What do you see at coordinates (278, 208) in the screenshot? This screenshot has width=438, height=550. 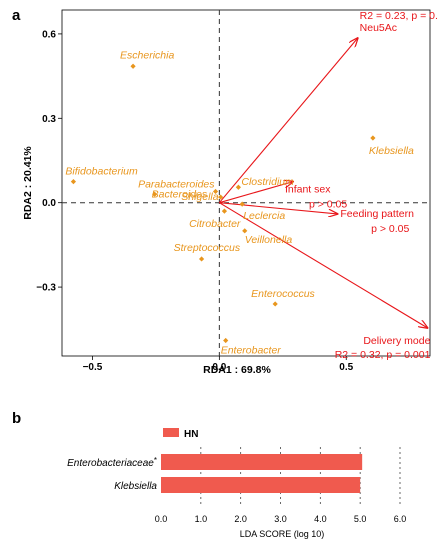 I see `vector-feeding-pattern-arrow` at bounding box center [278, 208].